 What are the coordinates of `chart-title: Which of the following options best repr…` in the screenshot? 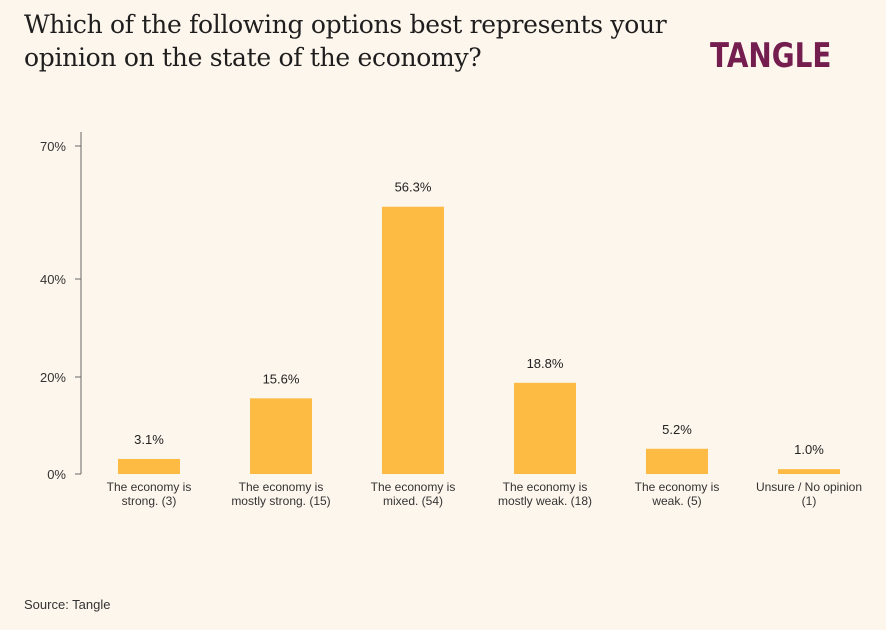 It's located at (345, 41).